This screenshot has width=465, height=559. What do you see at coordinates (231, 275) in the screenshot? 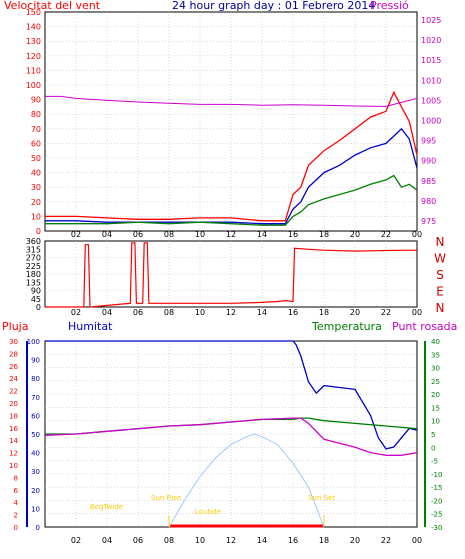
I see `series-direction` at bounding box center [231, 275].